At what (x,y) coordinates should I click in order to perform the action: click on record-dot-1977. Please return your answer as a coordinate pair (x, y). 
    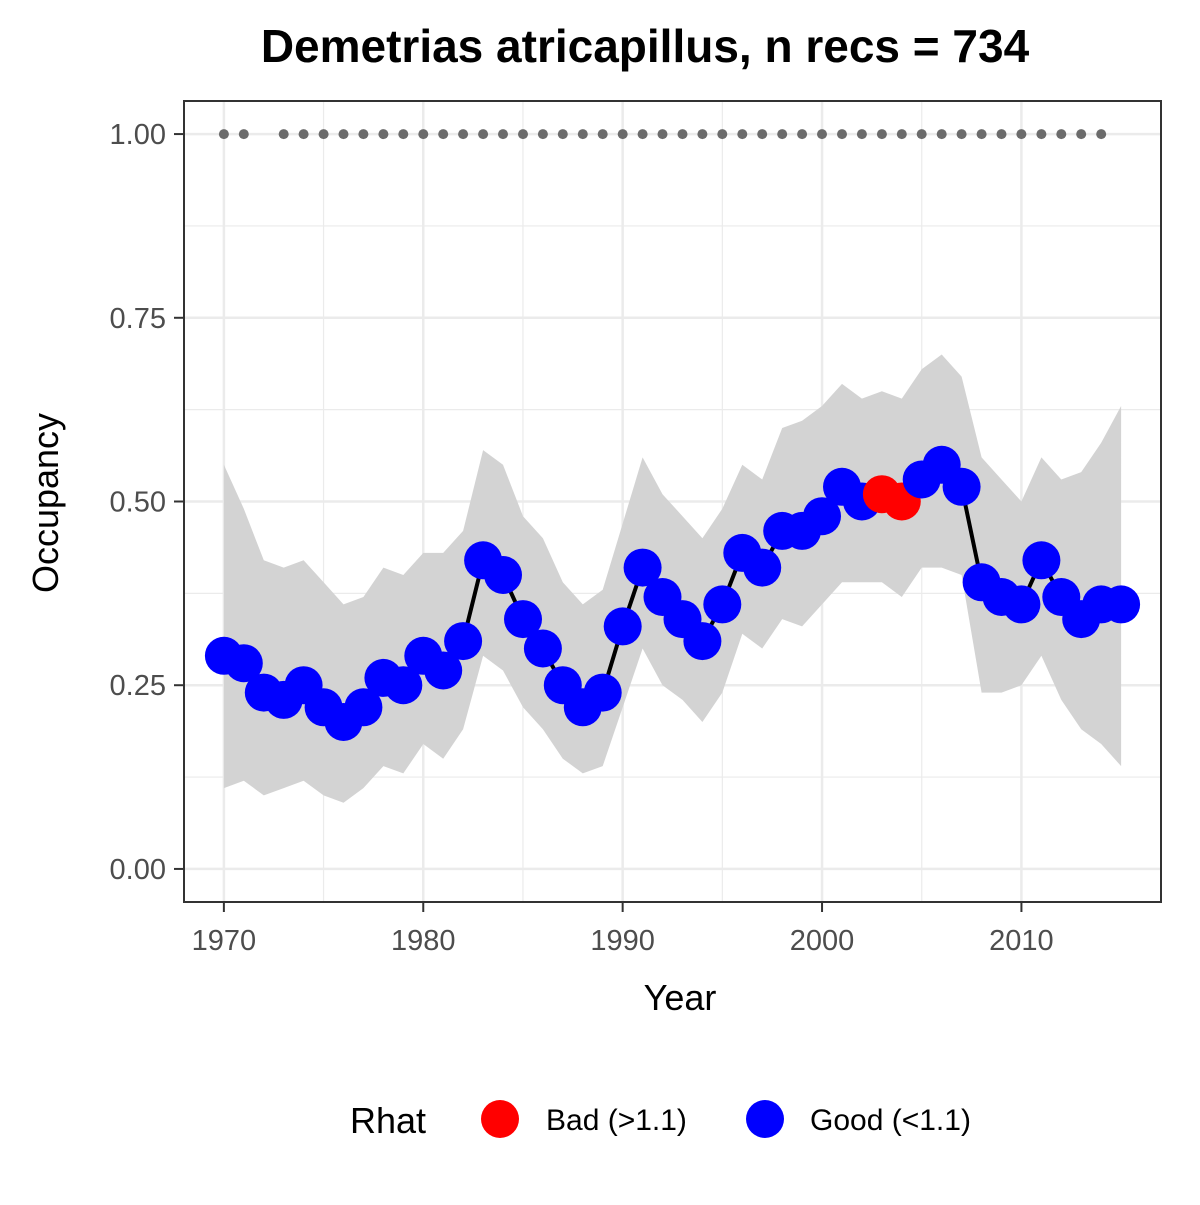
    Looking at the image, I should click on (363, 134).